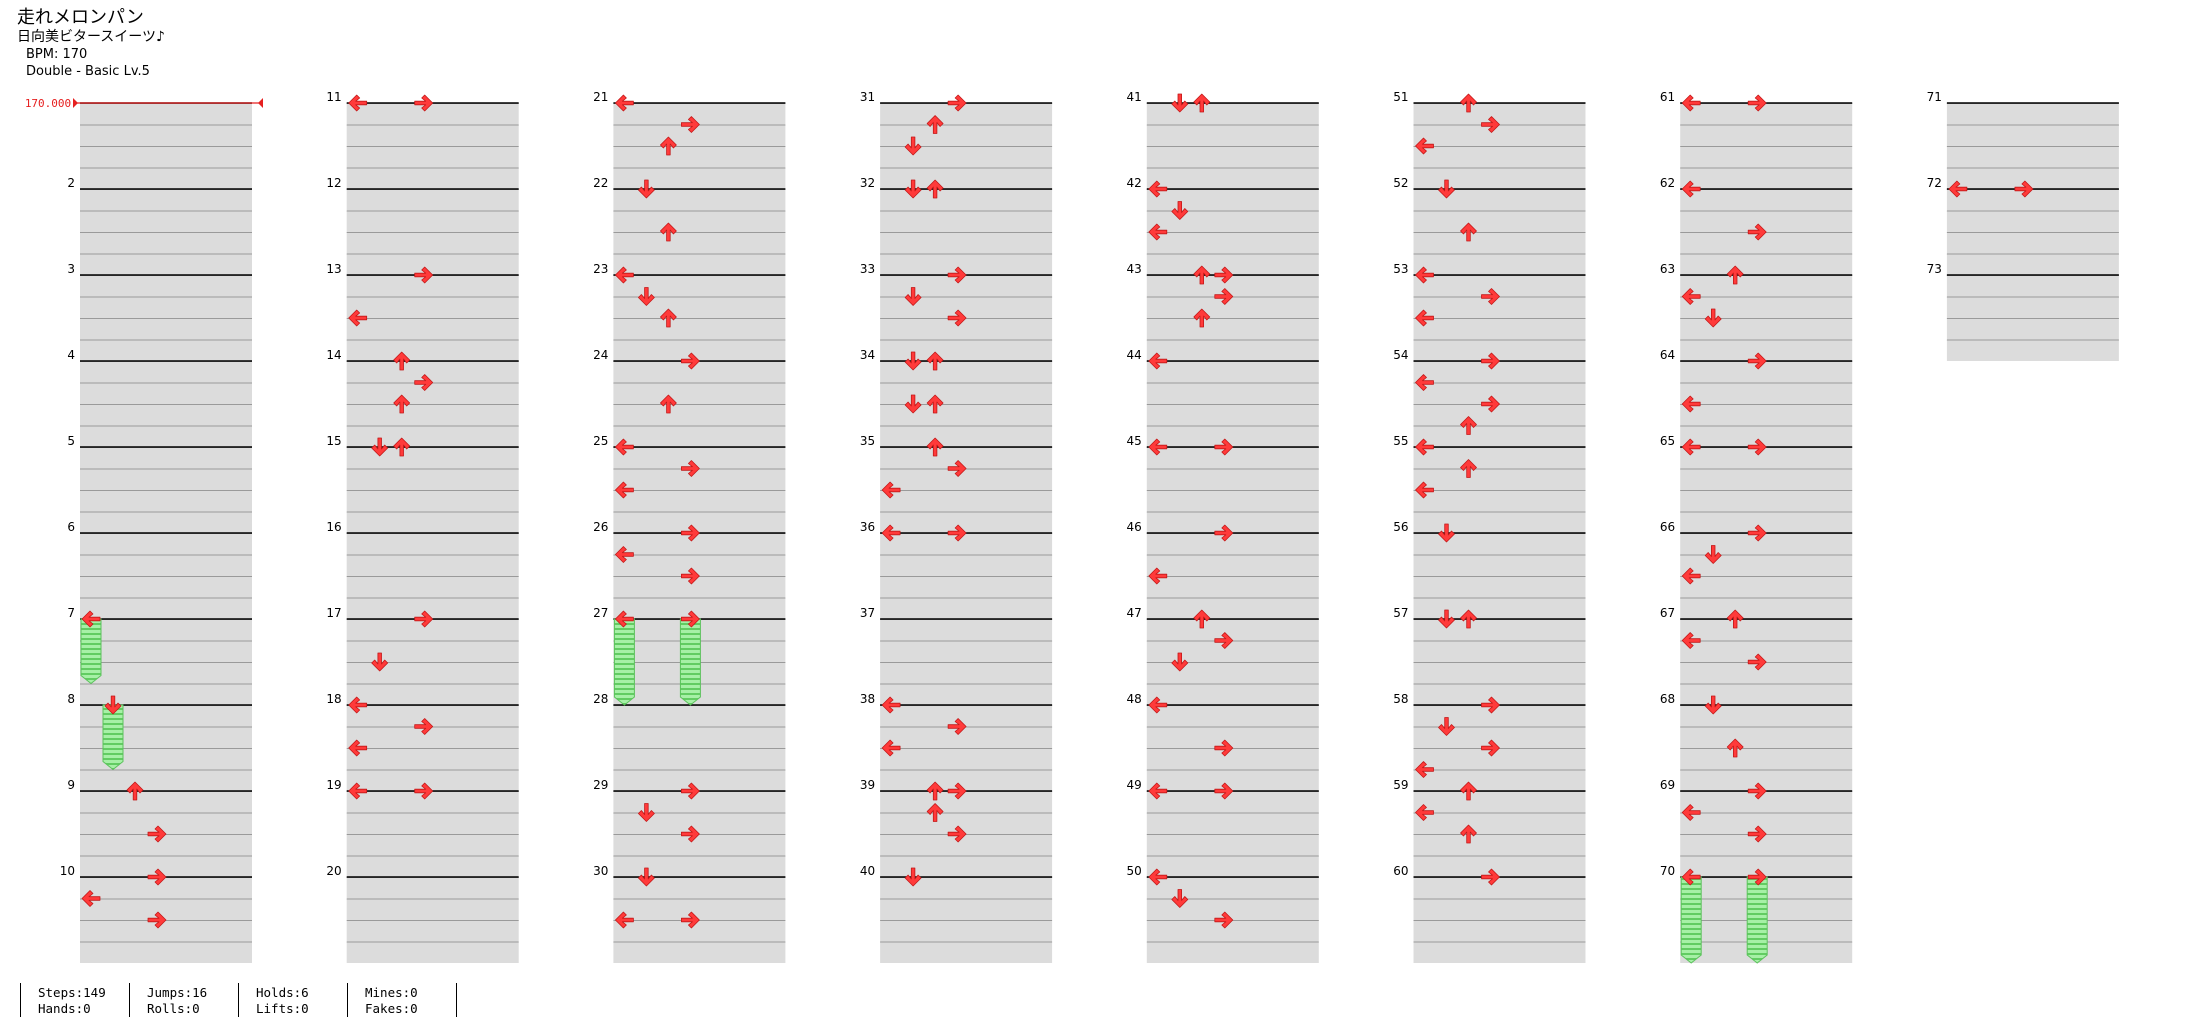 The width and height of the screenshot is (2198, 1024). Describe the element at coordinates (600, 269) in the screenshot. I see `measure-number: 23` at that location.